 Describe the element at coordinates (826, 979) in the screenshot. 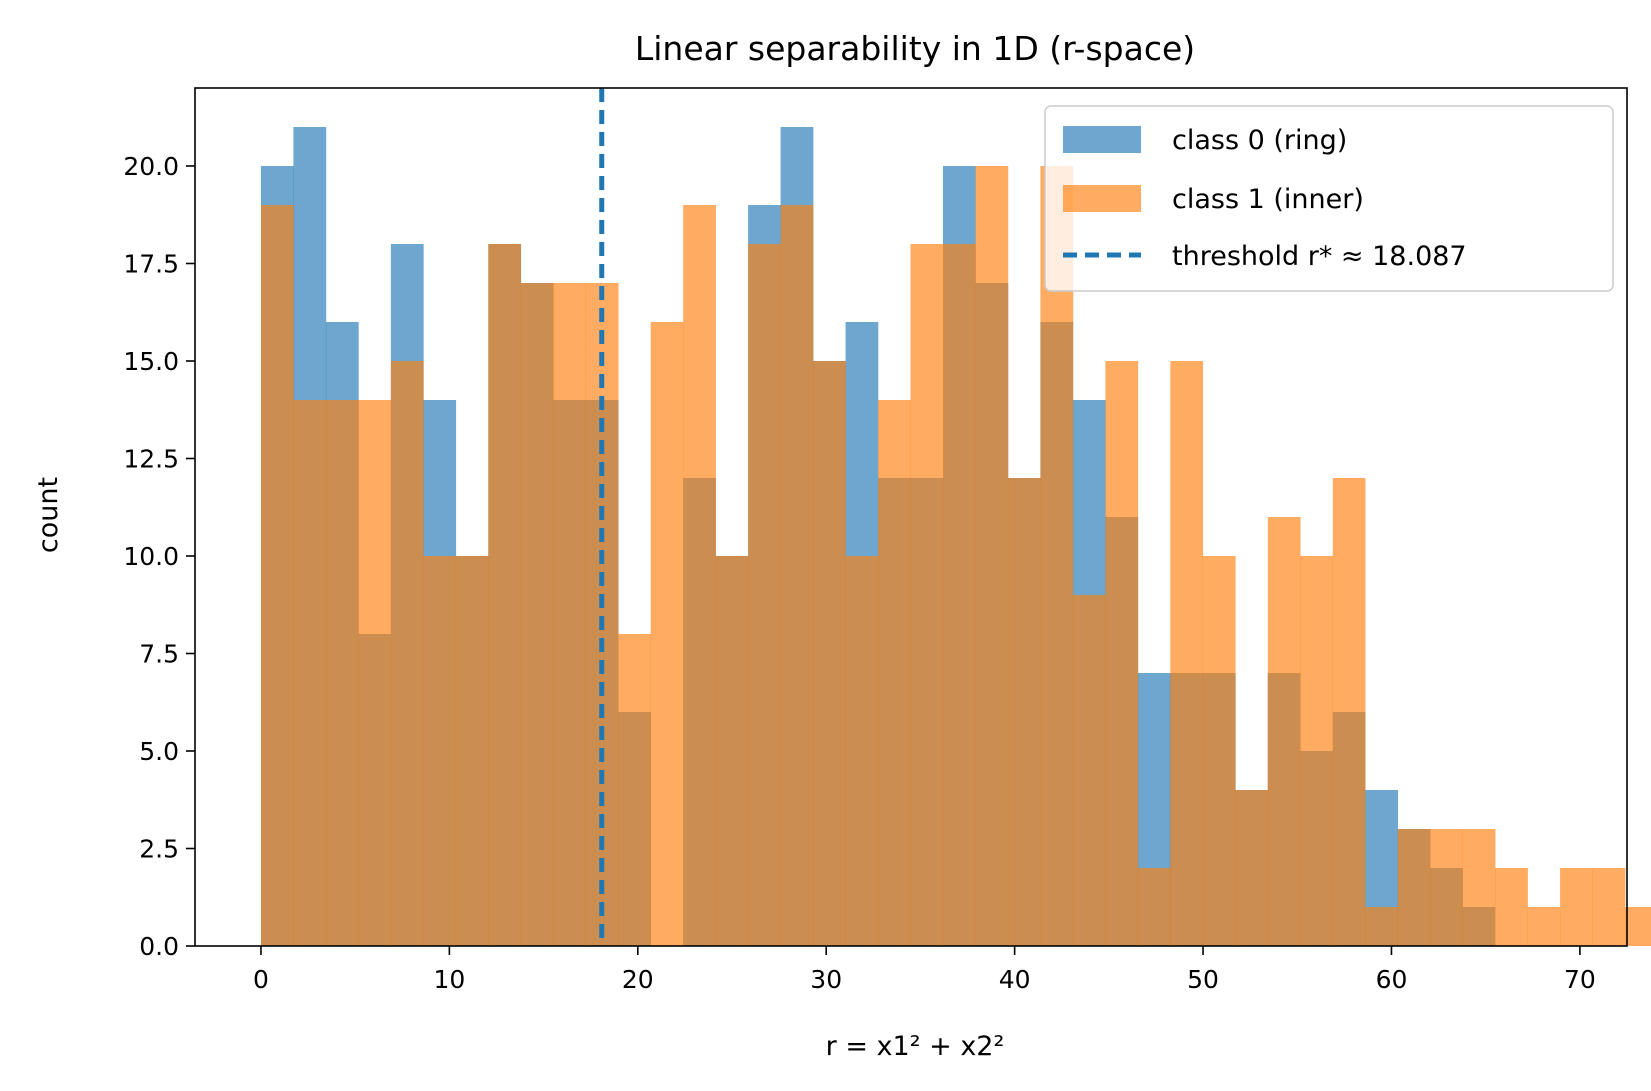

I see `x-tick-label: 30` at that location.